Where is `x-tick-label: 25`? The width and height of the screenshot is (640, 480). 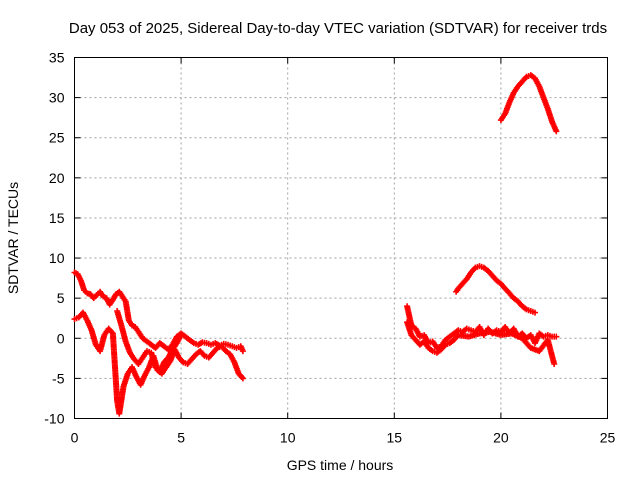
x-tick-label: 25 is located at coordinates (608, 438).